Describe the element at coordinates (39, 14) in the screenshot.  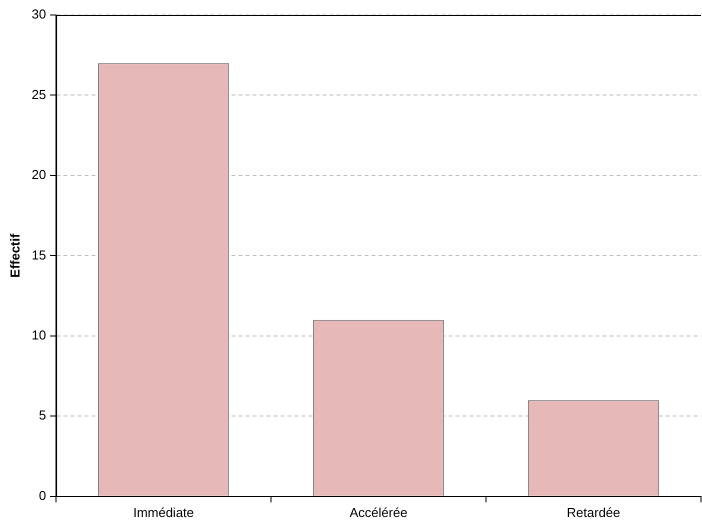
I see `y-tick-label: 30` at that location.